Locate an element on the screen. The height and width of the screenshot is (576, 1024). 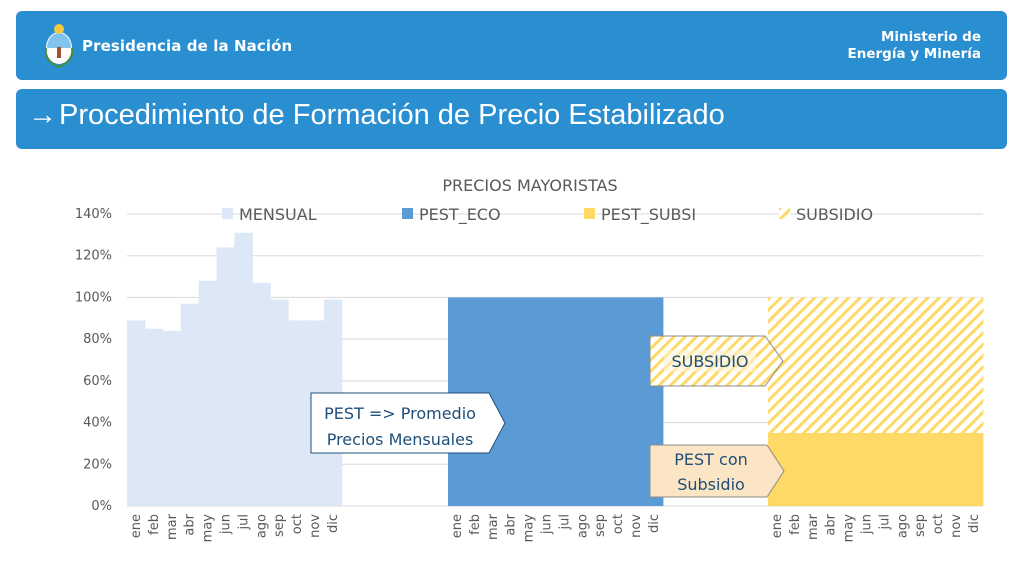
callout-subsidio-backdrop is located at coordinates (710, 361).